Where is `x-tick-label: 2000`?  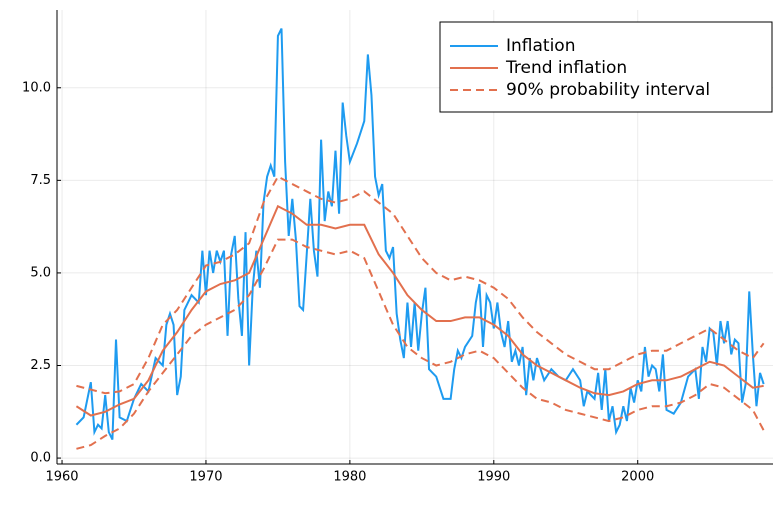
x-tick-label: 2000 is located at coordinates (637, 477).